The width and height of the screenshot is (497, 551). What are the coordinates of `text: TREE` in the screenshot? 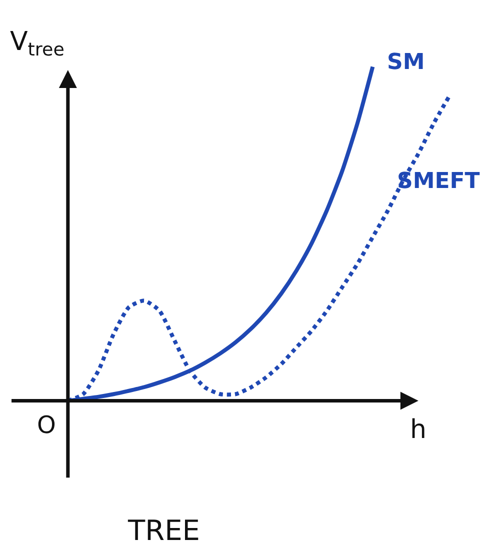 It's located at (163, 530).